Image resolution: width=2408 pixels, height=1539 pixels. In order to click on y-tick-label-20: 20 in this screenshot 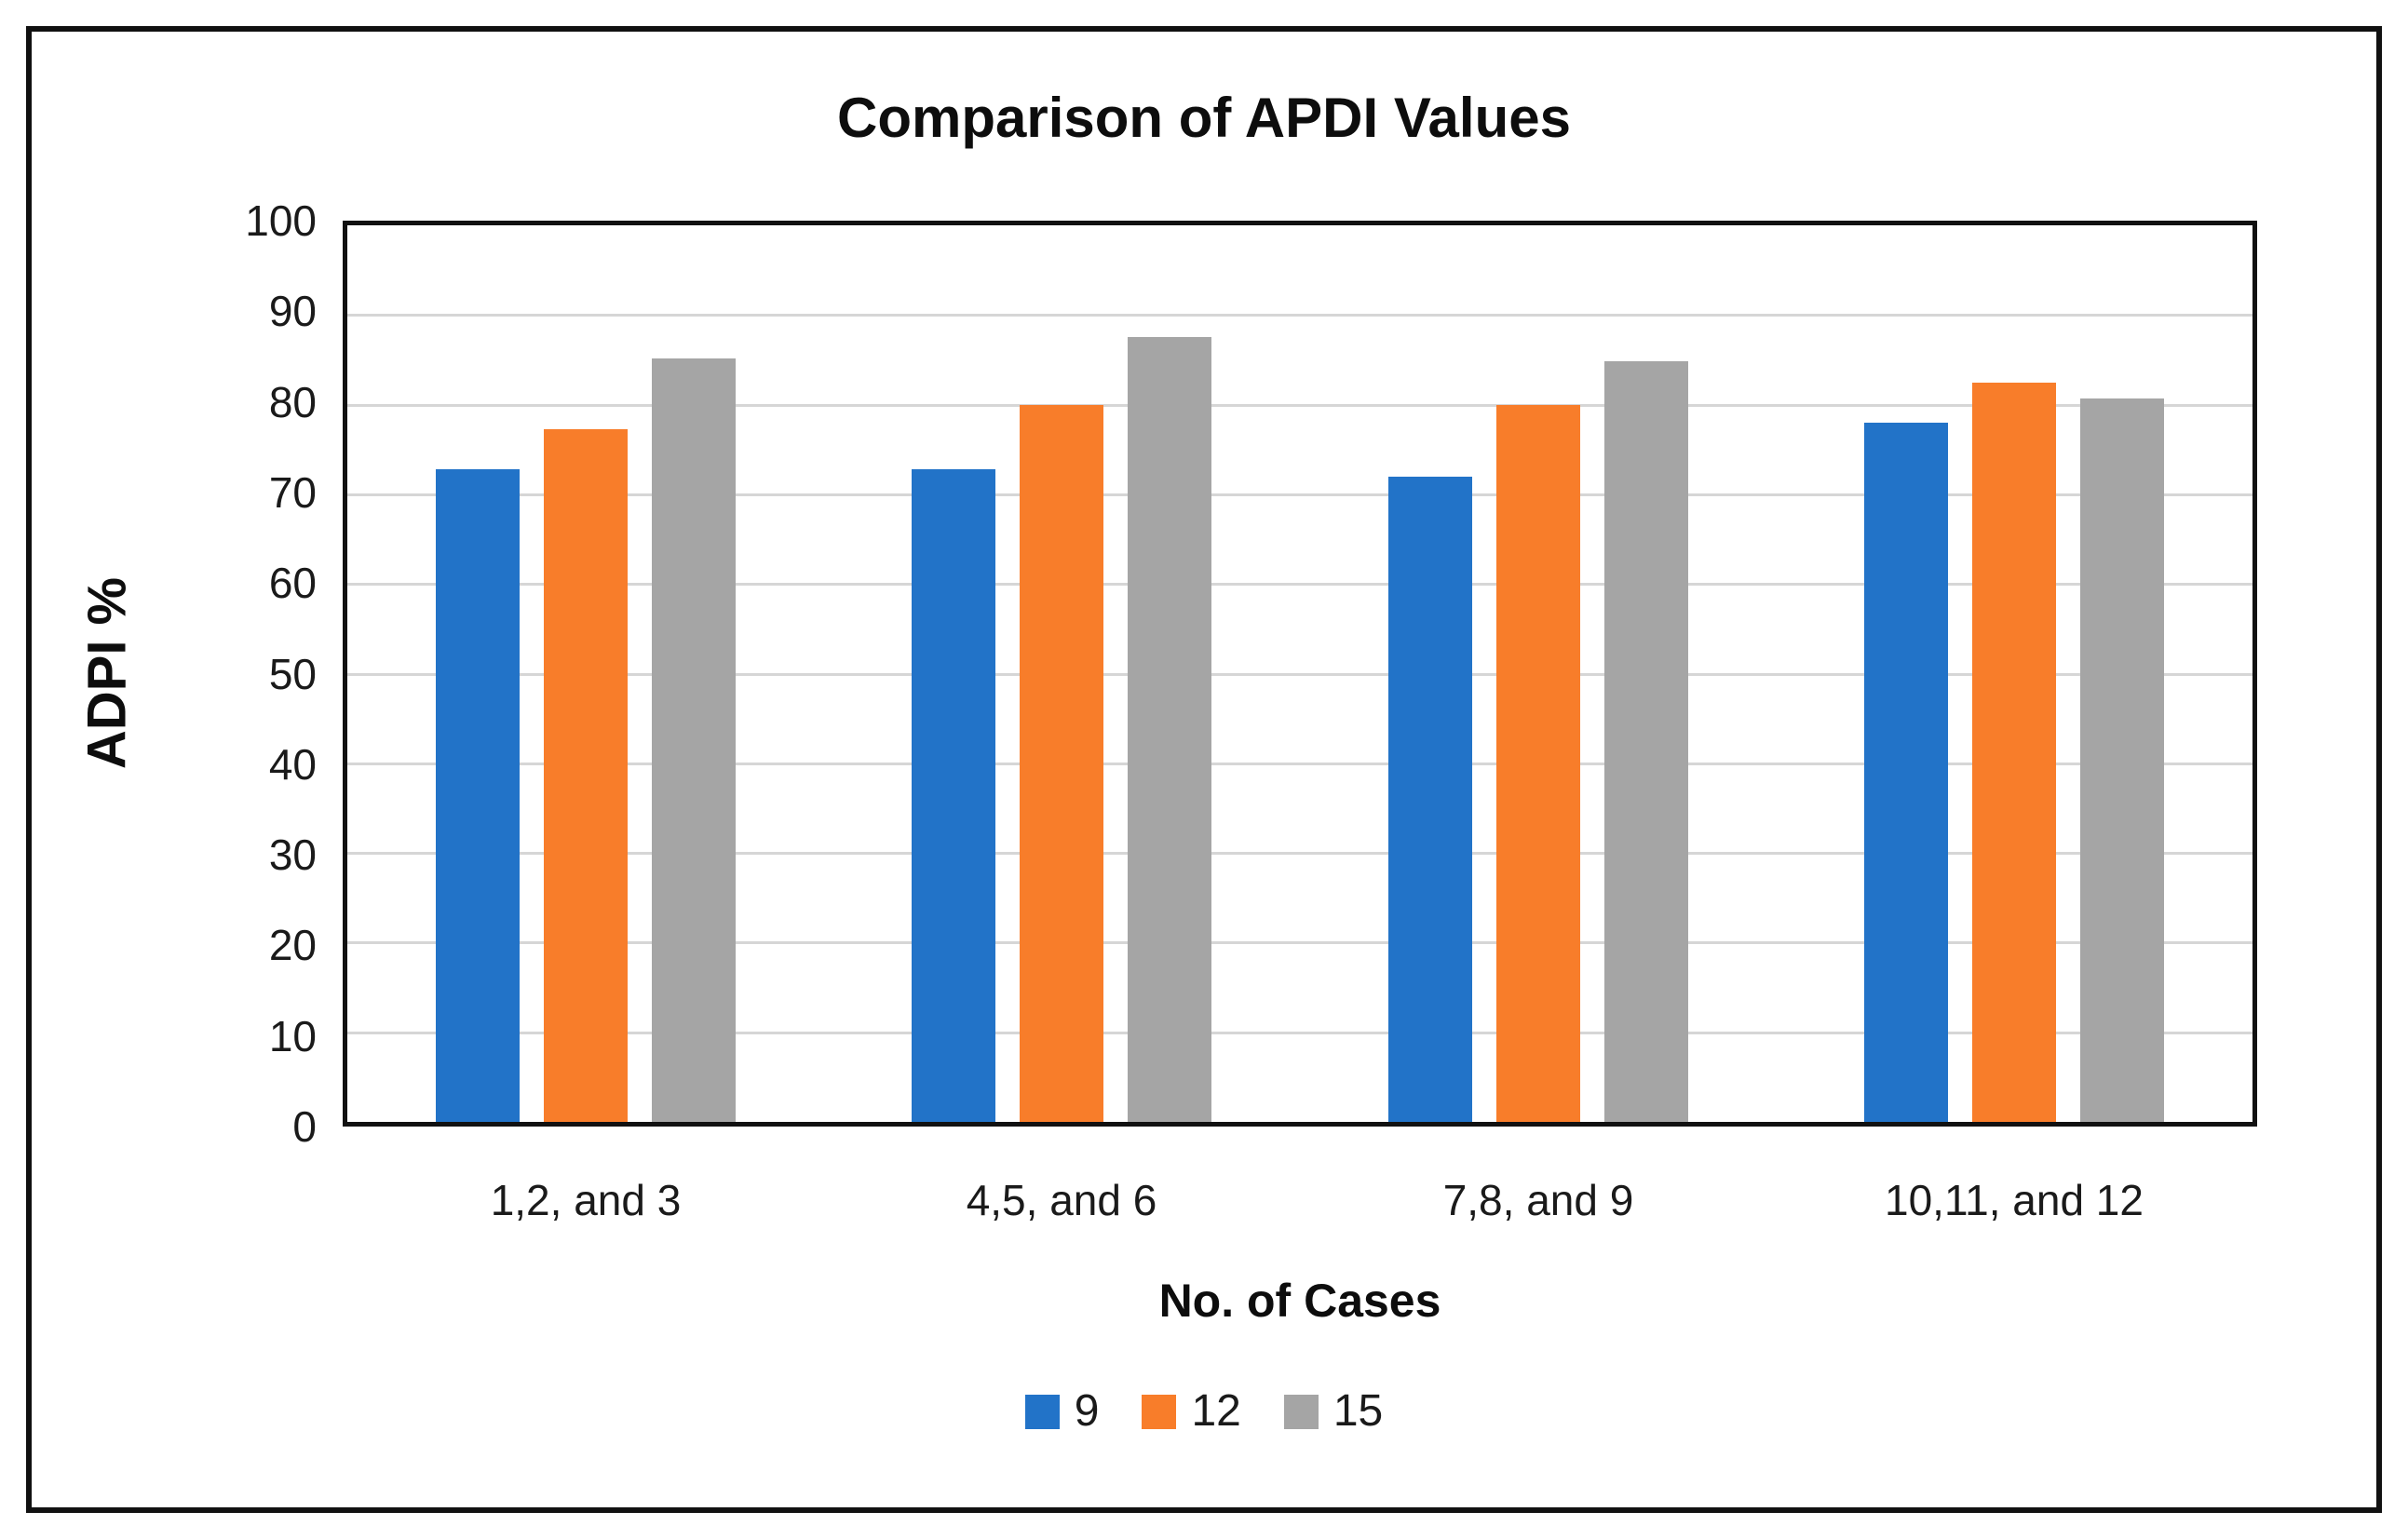, I will do `click(292, 945)`.